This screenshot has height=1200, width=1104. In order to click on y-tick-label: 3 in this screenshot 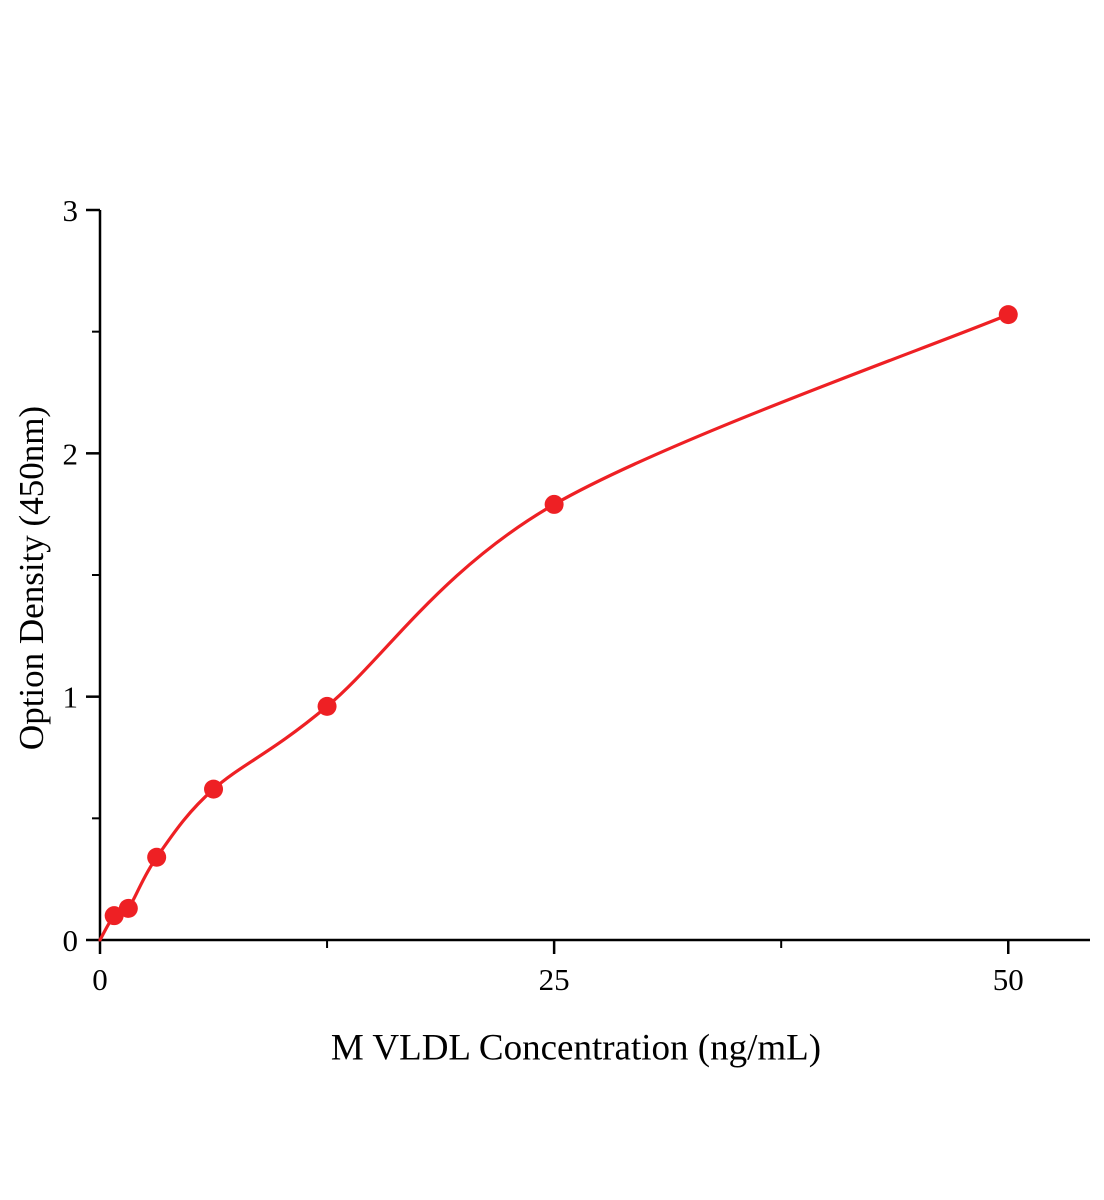, I will do `click(71, 210)`.